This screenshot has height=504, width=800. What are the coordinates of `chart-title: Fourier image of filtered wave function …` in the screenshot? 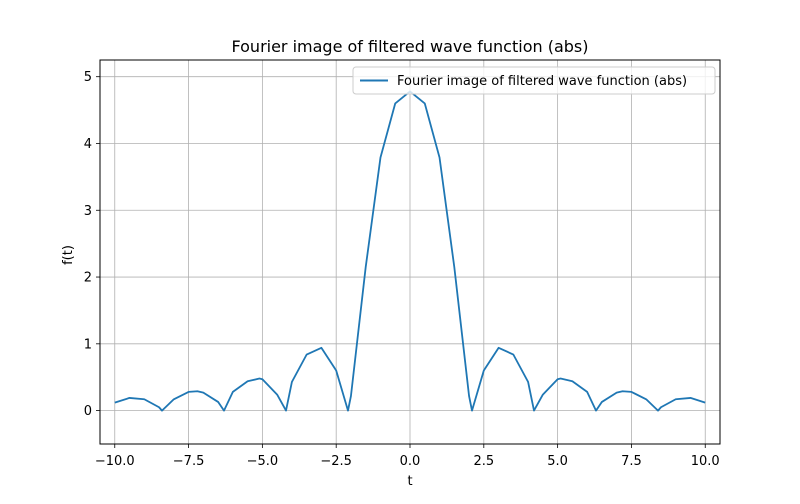 It's located at (410, 46).